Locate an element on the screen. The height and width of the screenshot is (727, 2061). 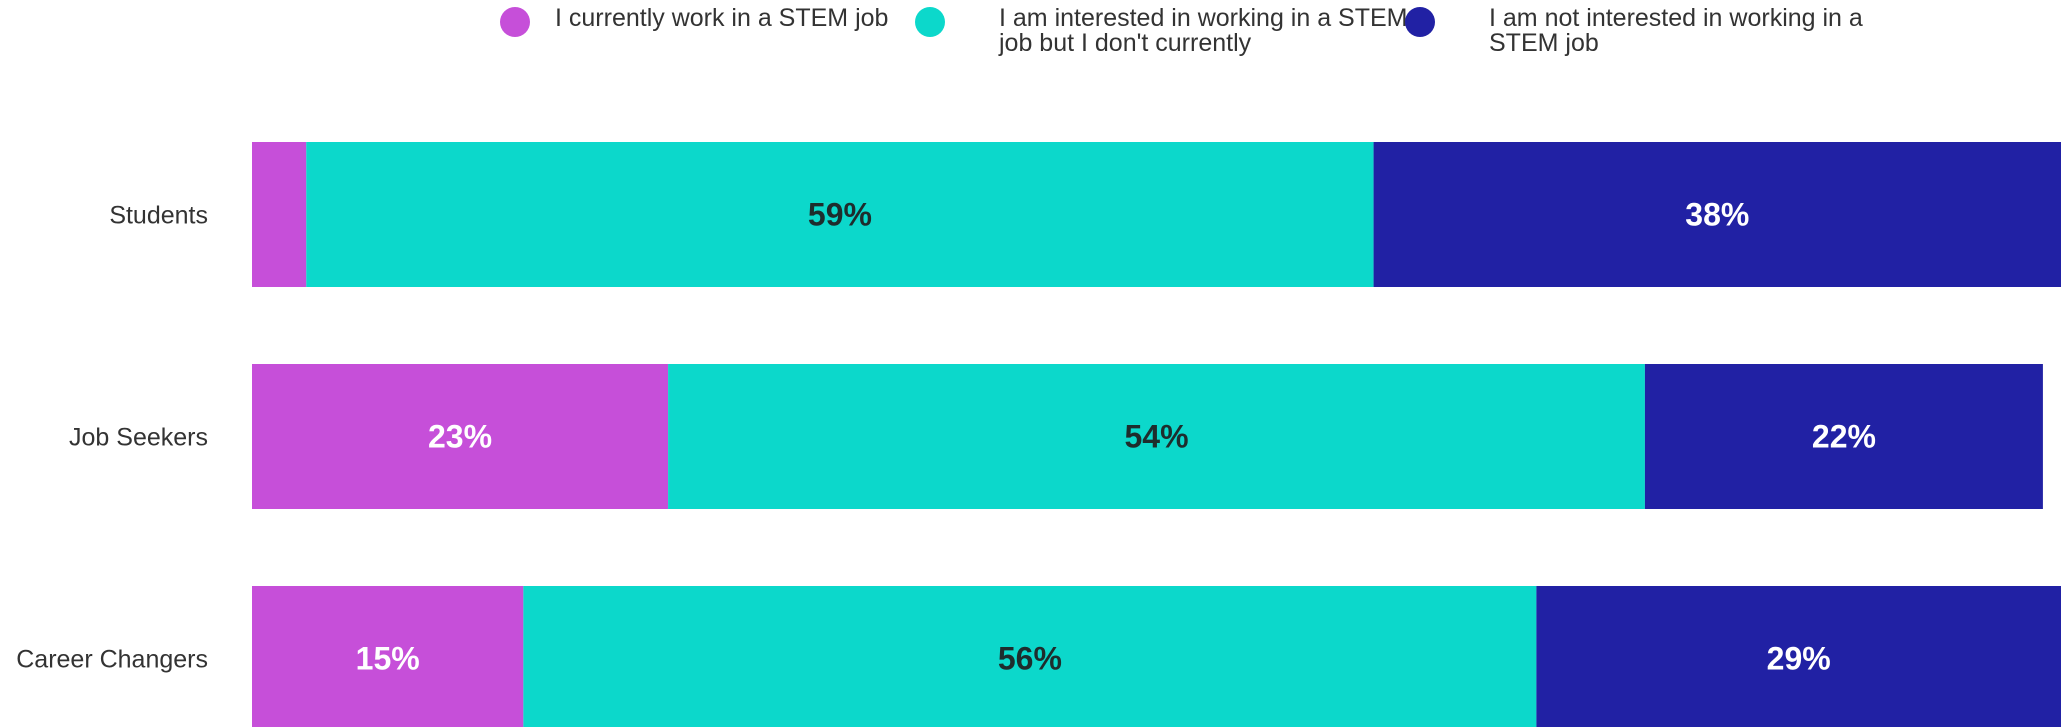
category-label-career-changers: Career Changers is located at coordinates (112, 660).